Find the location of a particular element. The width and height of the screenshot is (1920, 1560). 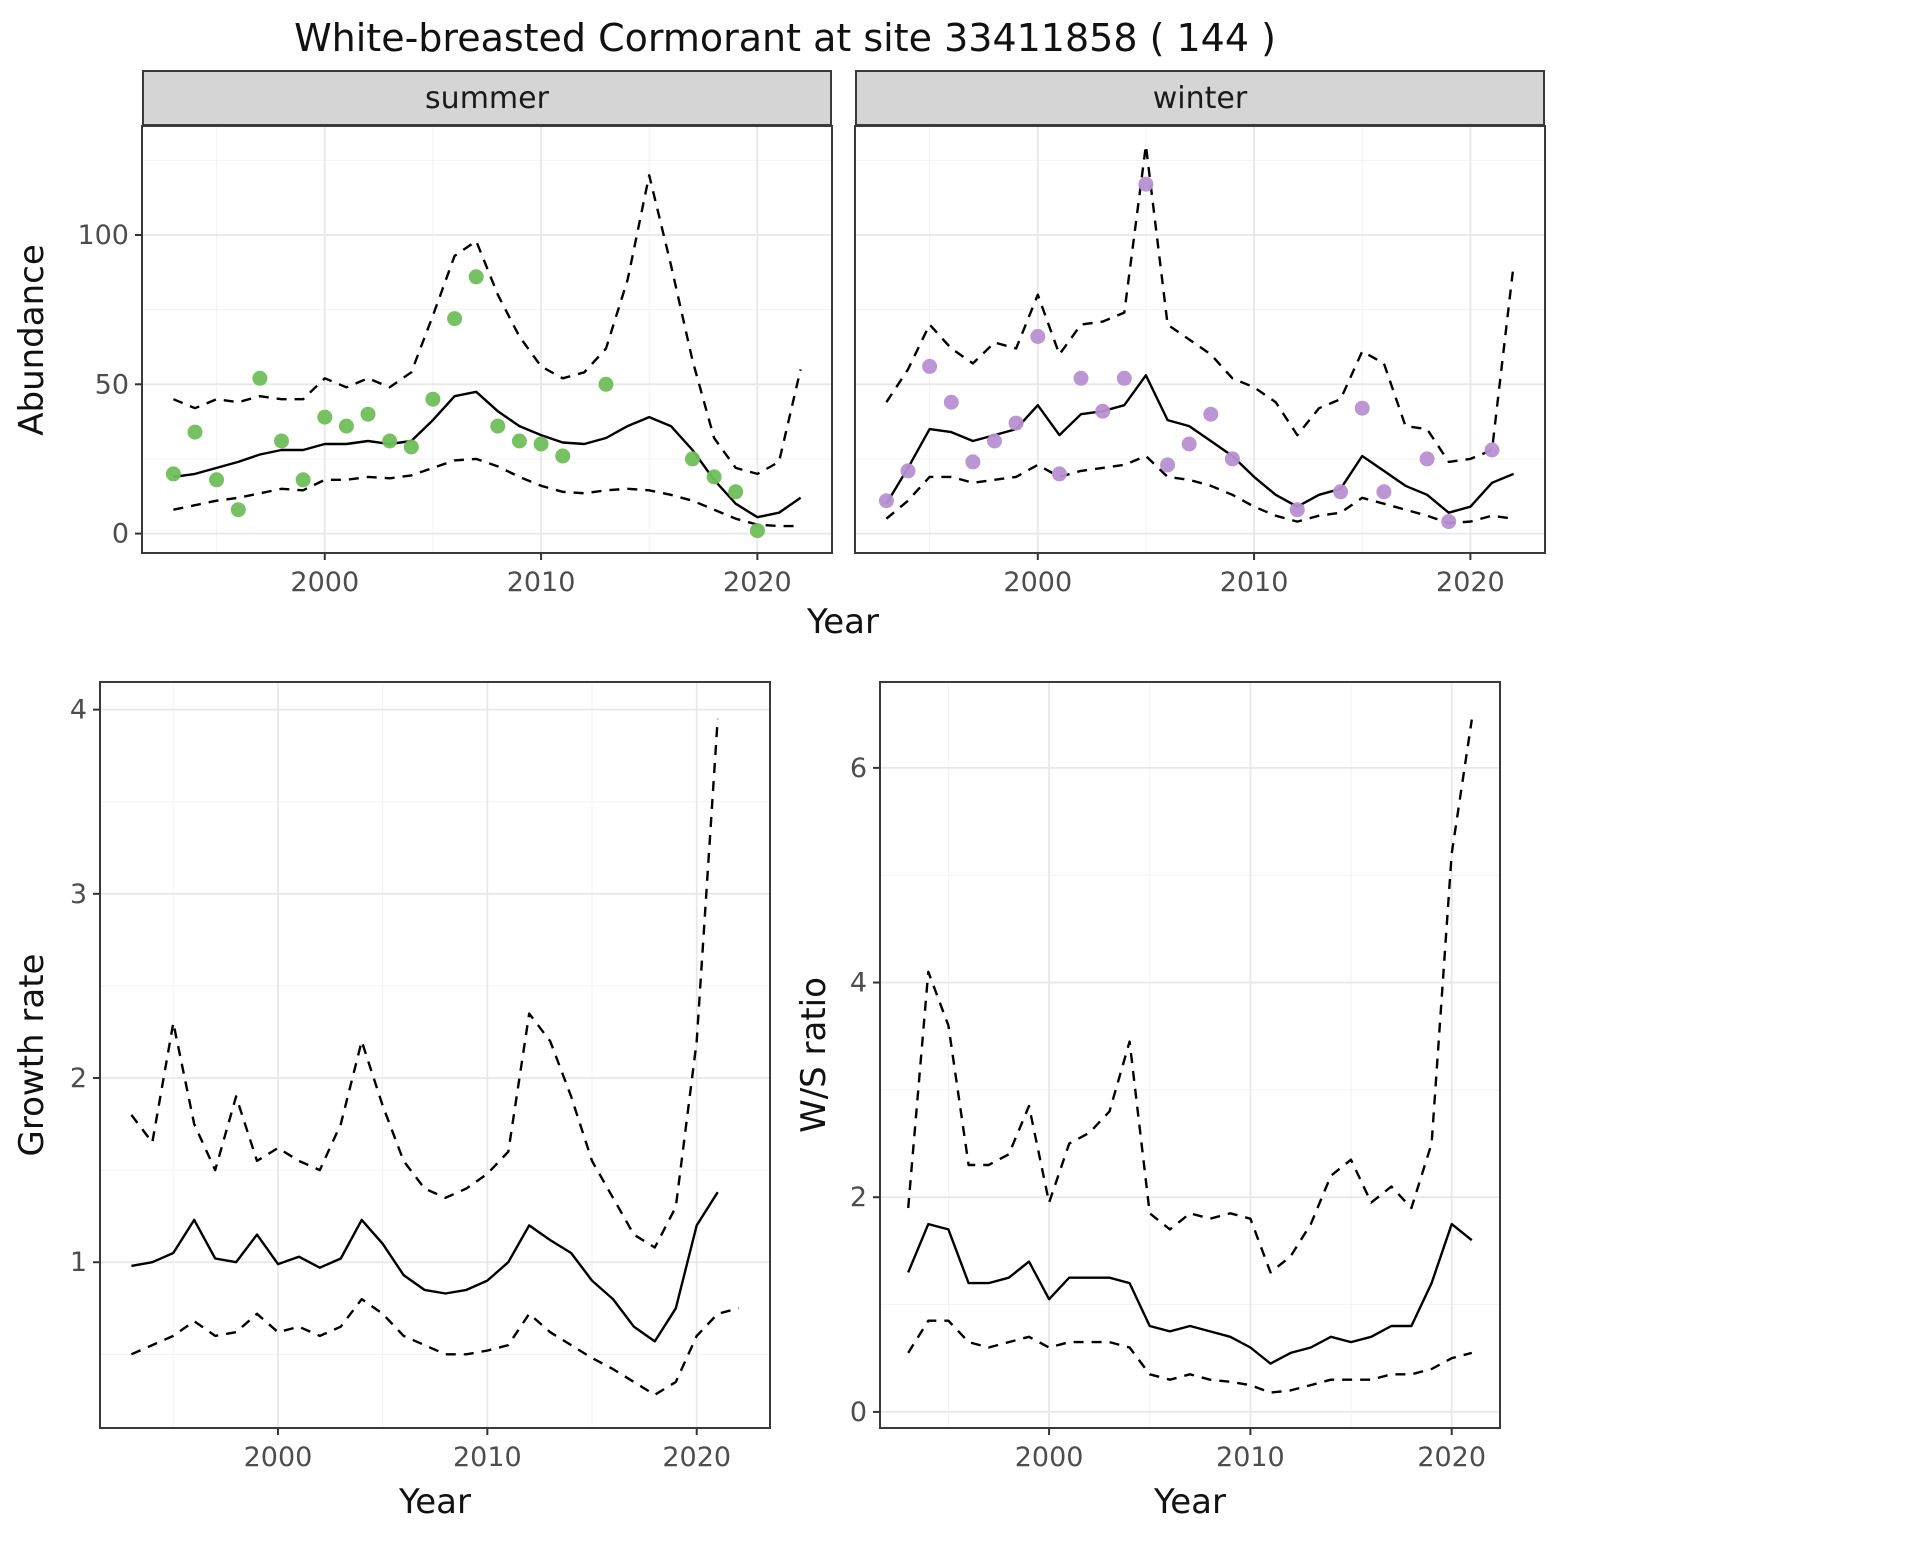

panel-abundance-summer: 2000 2010 2020 0 50 100 is located at coordinates (455, 361).